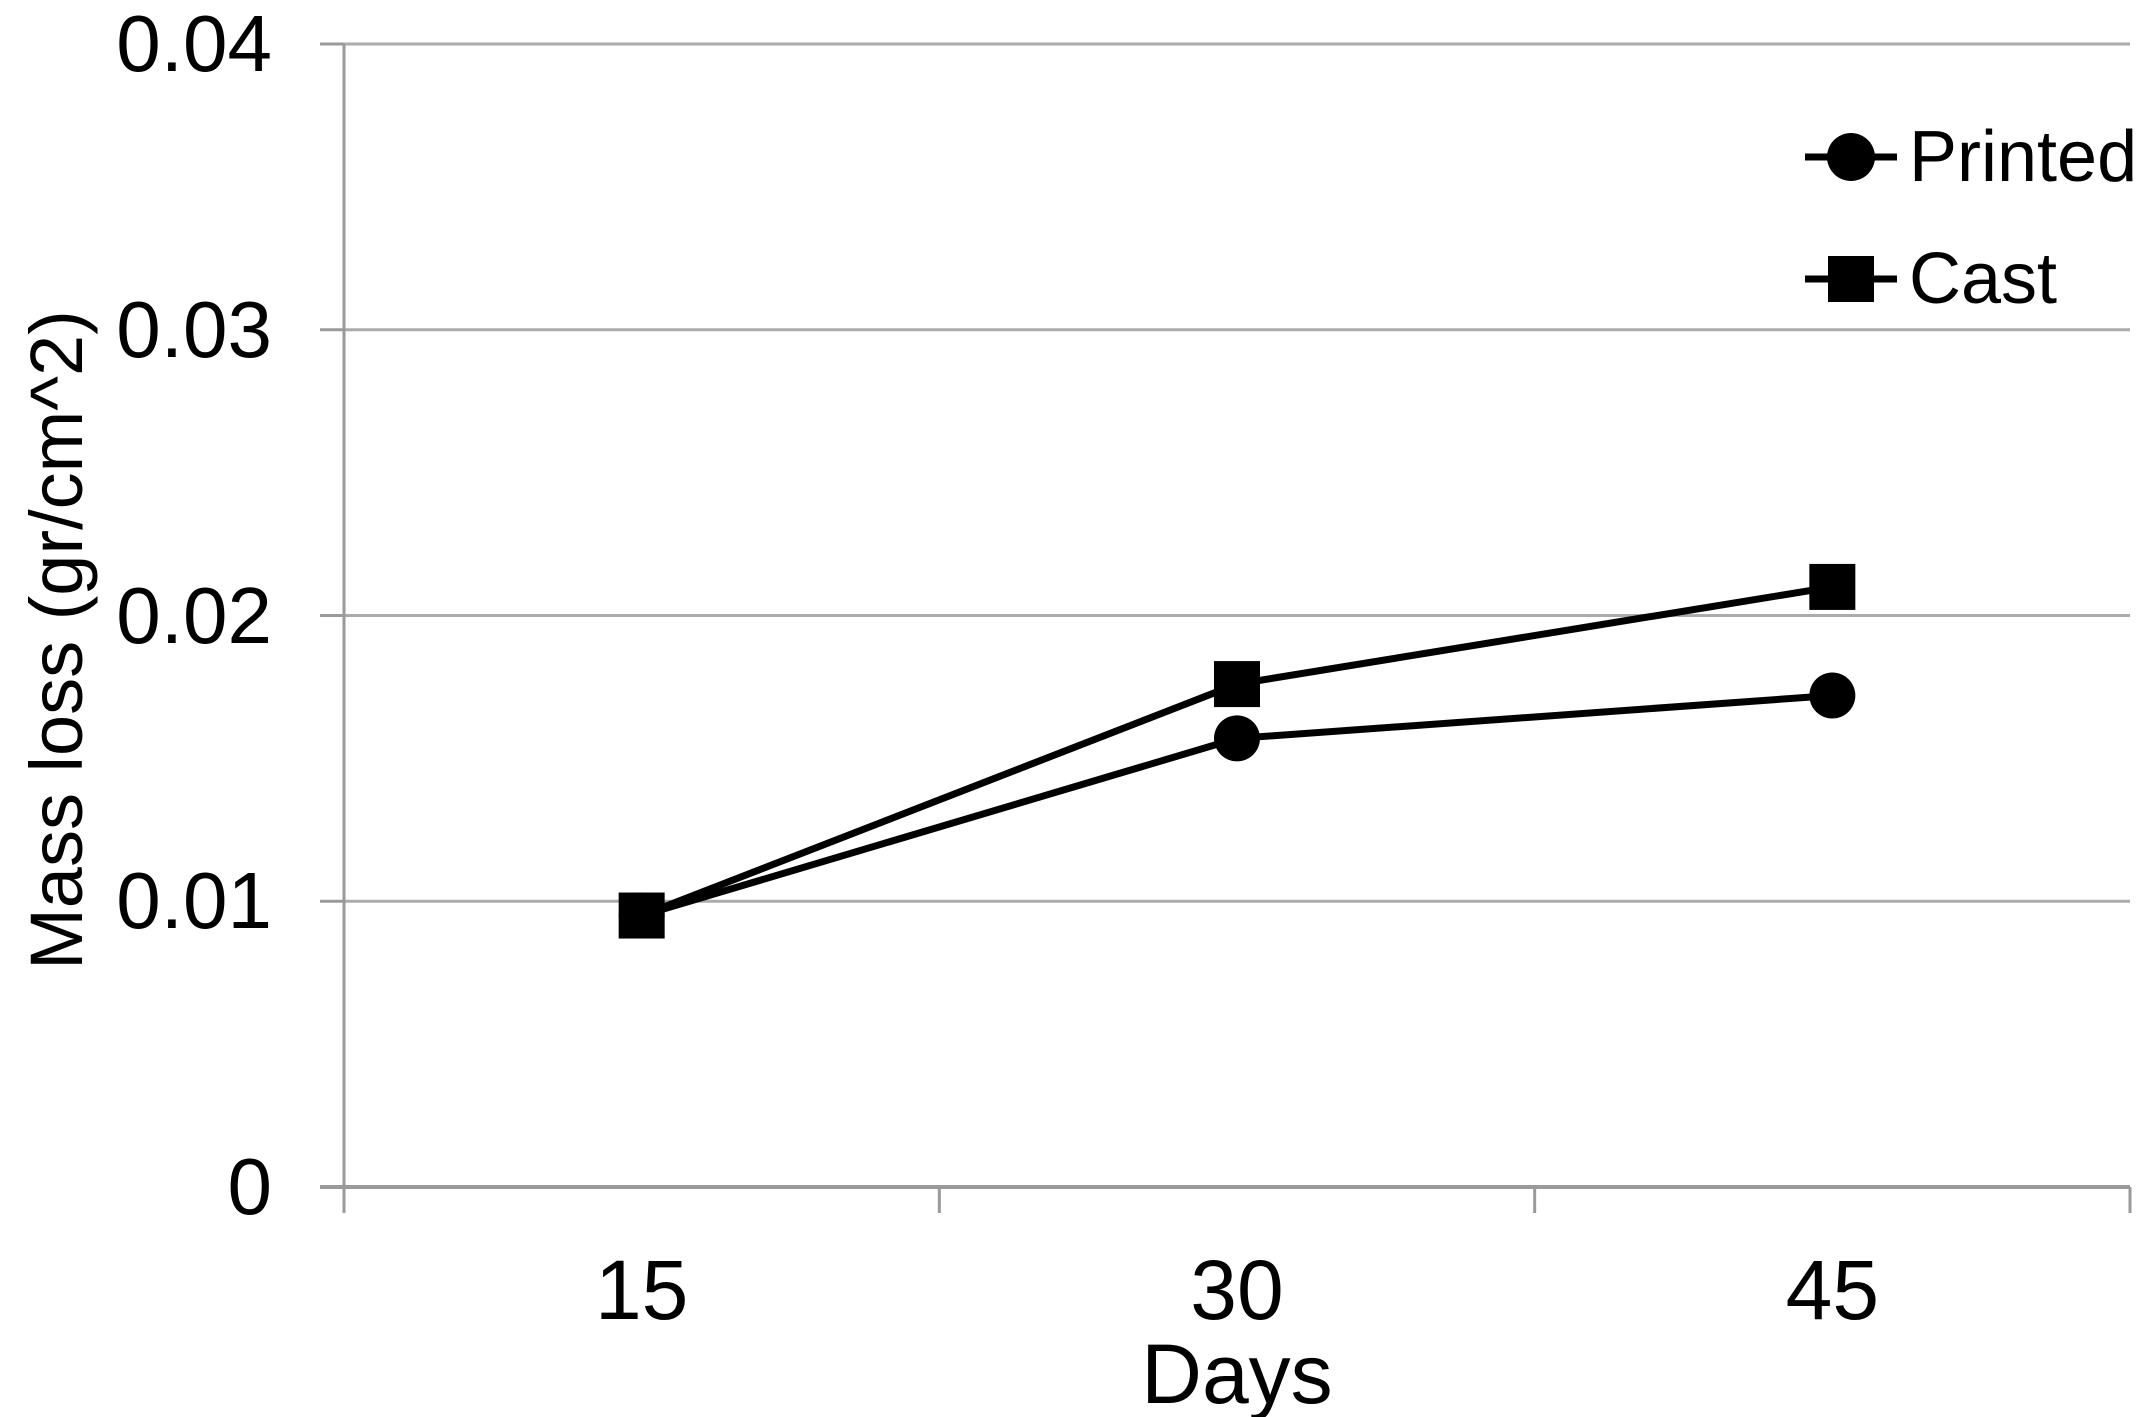 The height and width of the screenshot is (1417, 2145). Describe the element at coordinates (1832, 1290) in the screenshot. I see `x-tick-label: 45` at that location.